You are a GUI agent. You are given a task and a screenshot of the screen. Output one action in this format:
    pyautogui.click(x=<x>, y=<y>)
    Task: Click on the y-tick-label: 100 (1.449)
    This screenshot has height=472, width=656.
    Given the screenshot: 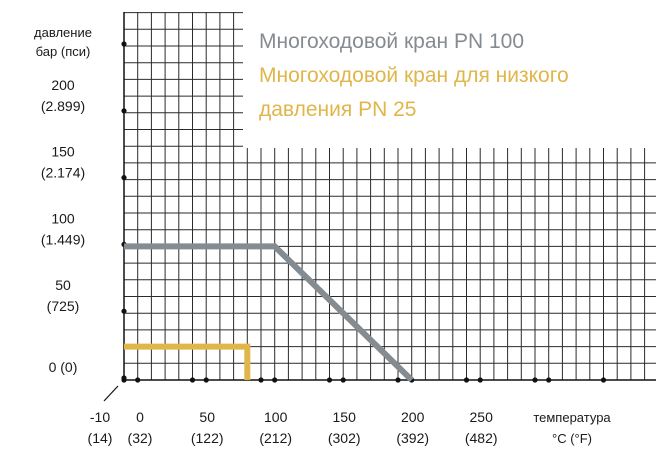 What is the action you would take?
    pyautogui.click(x=63, y=228)
    